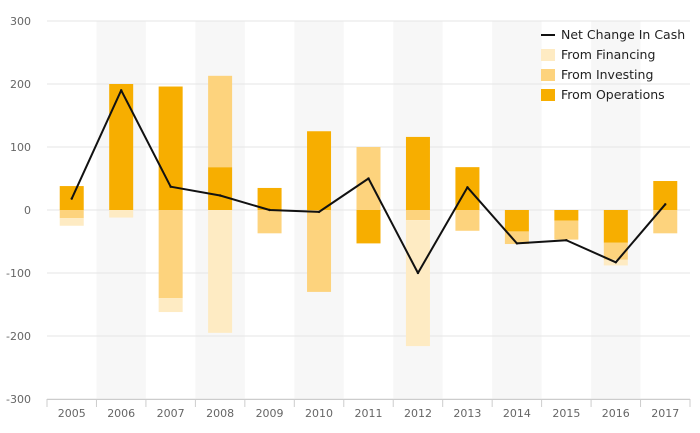  What do you see at coordinates (548, 75) in the screenshot?
I see `legend-swatch-from-investing` at bounding box center [548, 75].